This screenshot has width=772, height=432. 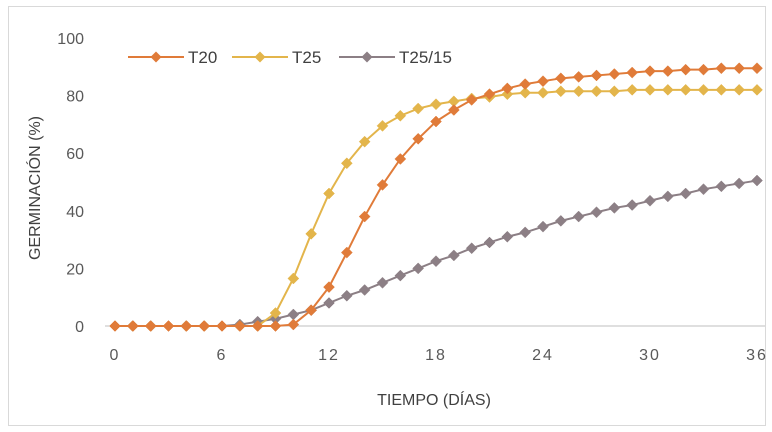 What do you see at coordinates (172, 57) in the screenshot?
I see `legend-item: T20` at bounding box center [172, 57].